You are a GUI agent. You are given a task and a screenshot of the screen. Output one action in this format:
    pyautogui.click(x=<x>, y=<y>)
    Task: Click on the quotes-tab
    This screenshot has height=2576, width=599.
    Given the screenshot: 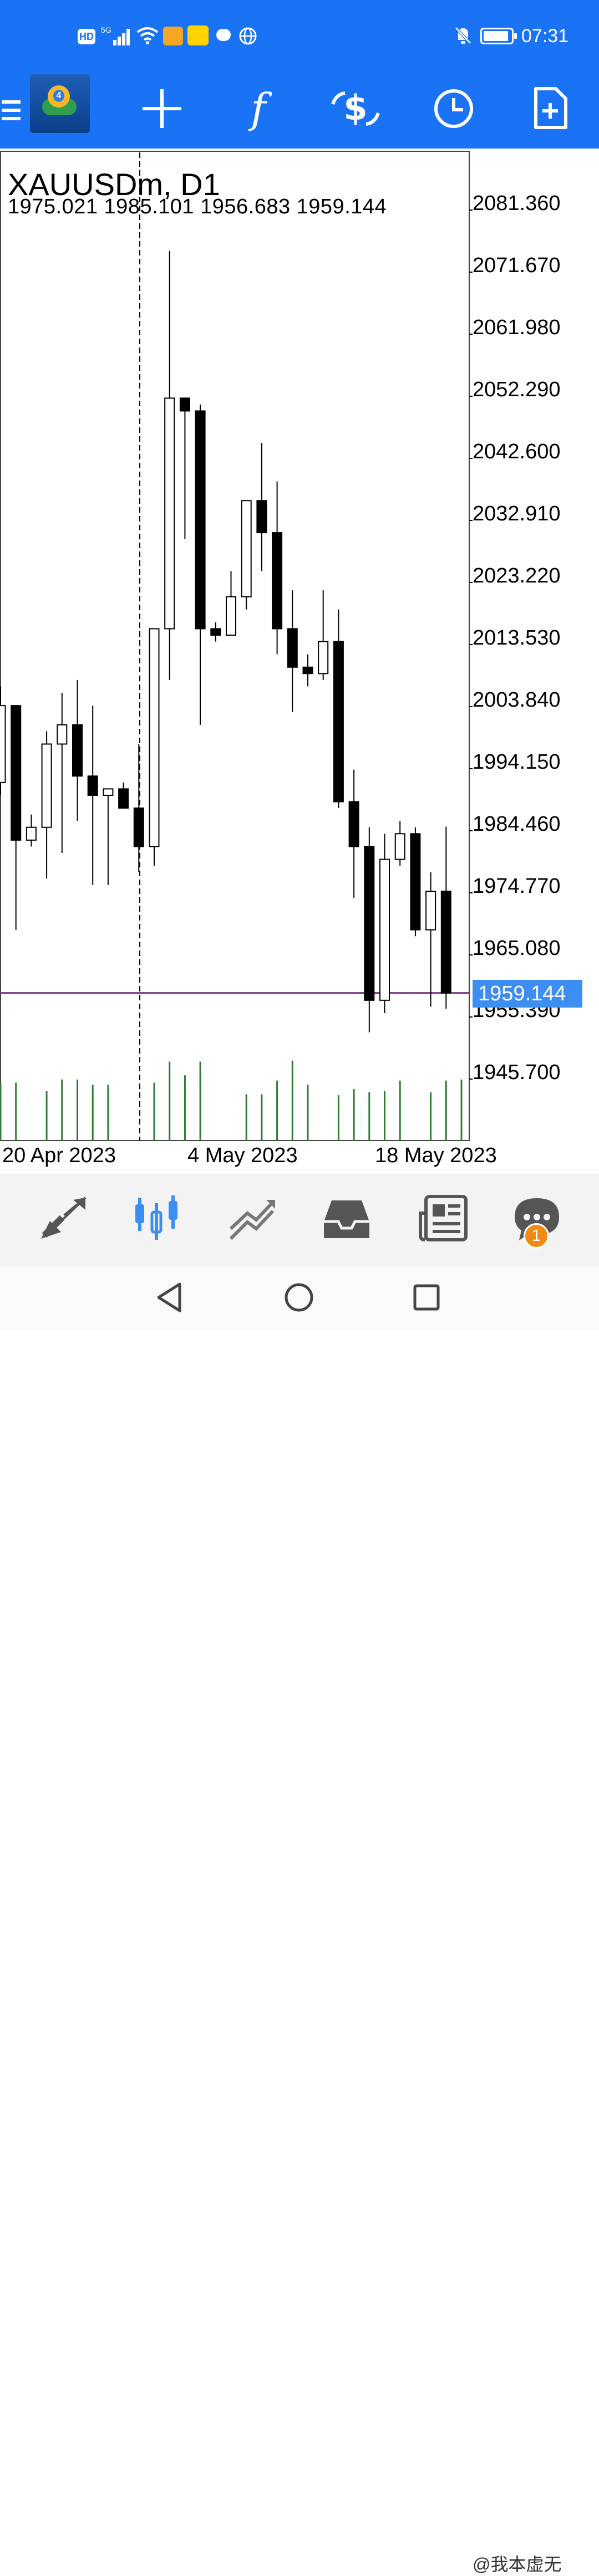 What is the action you would take?
    pyautogui.click(x=63, y=1218)
    